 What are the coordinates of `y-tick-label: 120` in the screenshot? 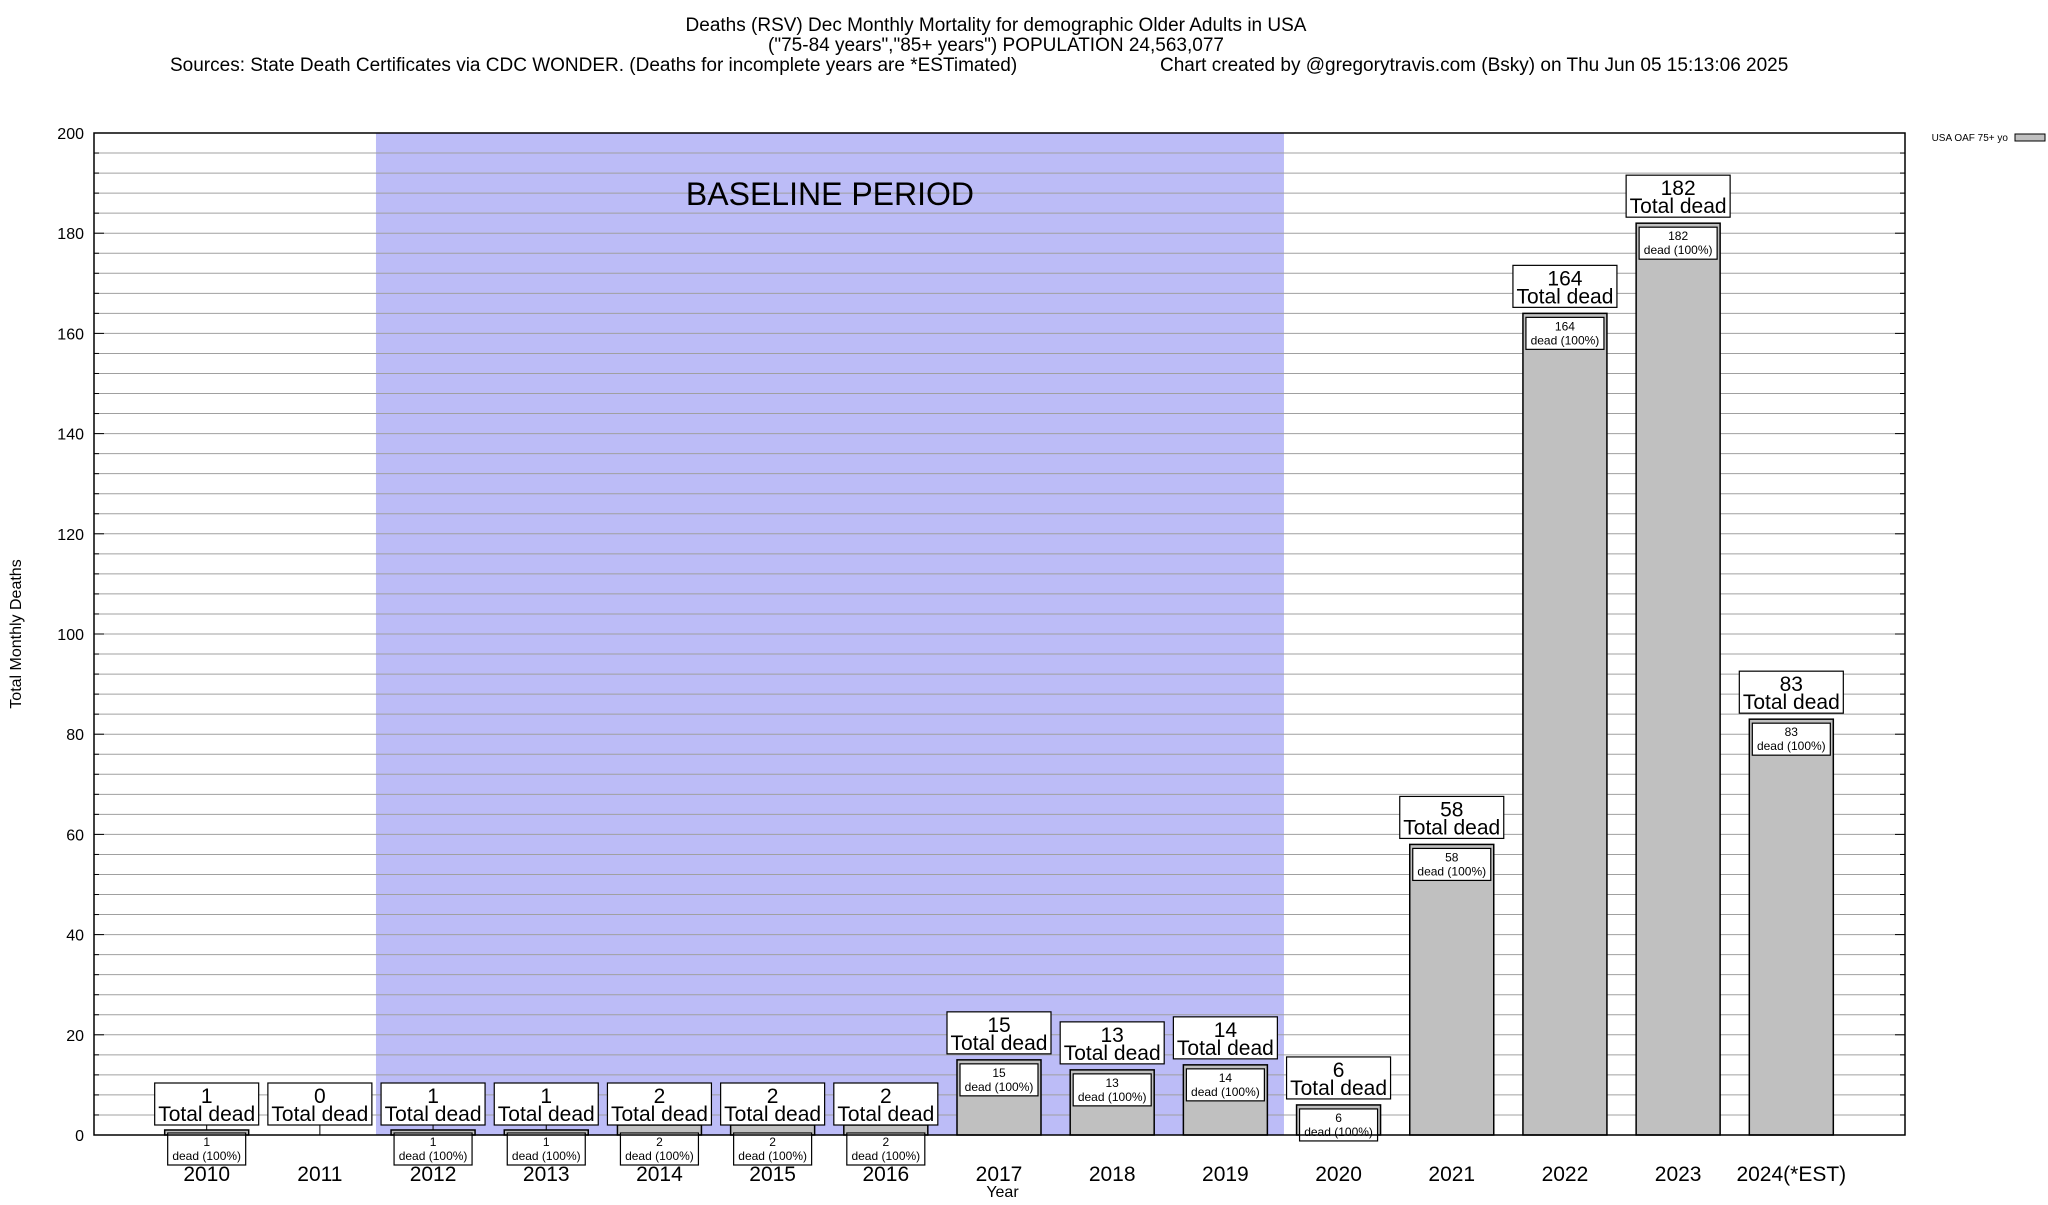 It's located at (70, 535).